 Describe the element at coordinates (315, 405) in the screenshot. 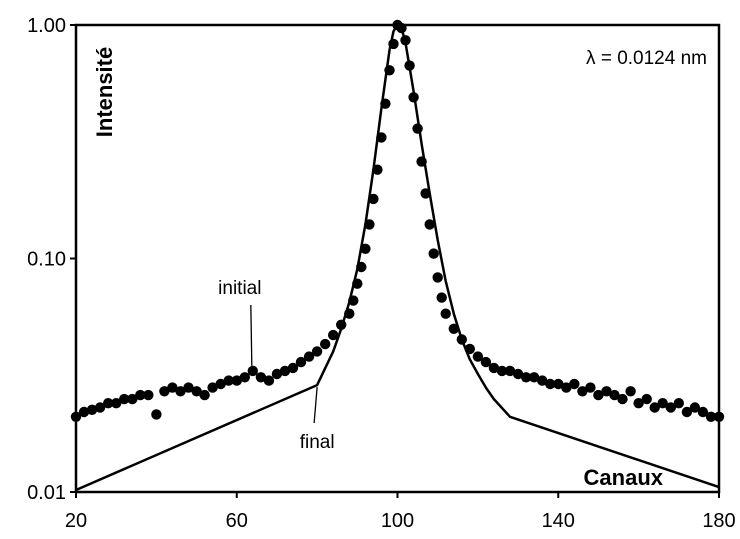

I see `final-leader` at that location.